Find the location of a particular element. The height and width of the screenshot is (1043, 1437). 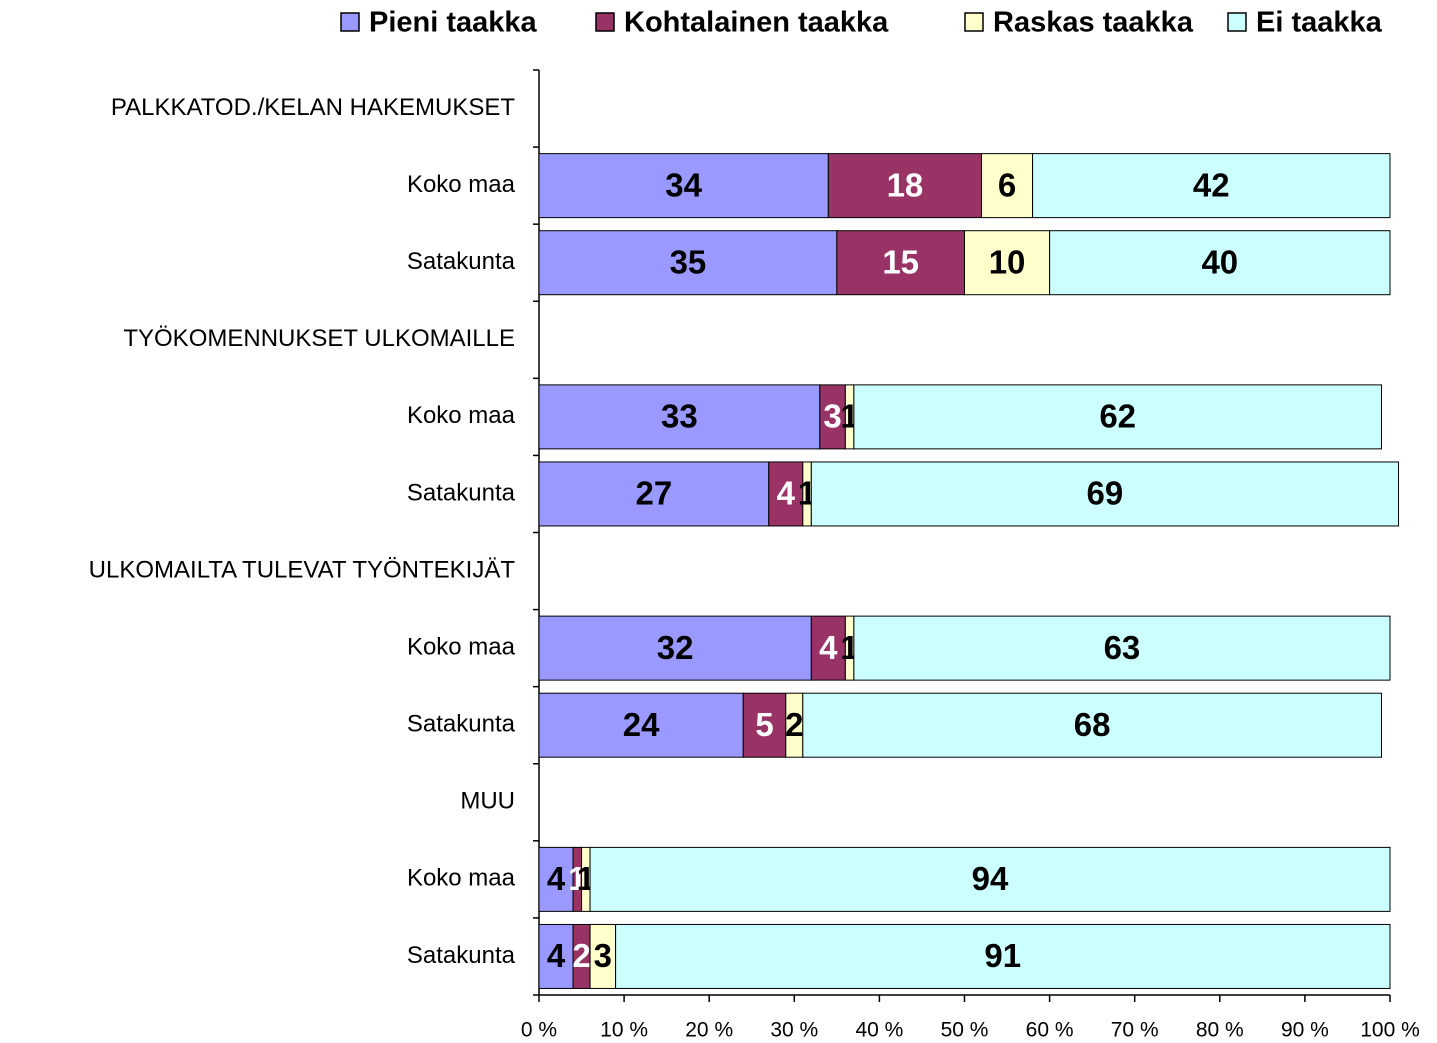

data-label: 91 is located at coordinates (1002, 955).